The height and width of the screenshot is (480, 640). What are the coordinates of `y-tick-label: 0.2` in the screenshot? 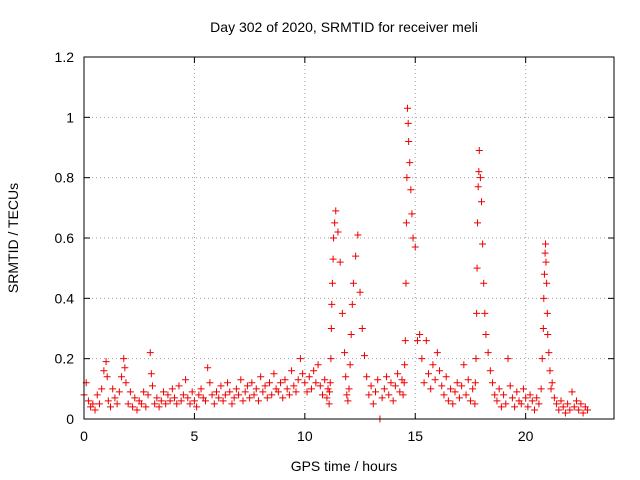 It's located at (65, 359).